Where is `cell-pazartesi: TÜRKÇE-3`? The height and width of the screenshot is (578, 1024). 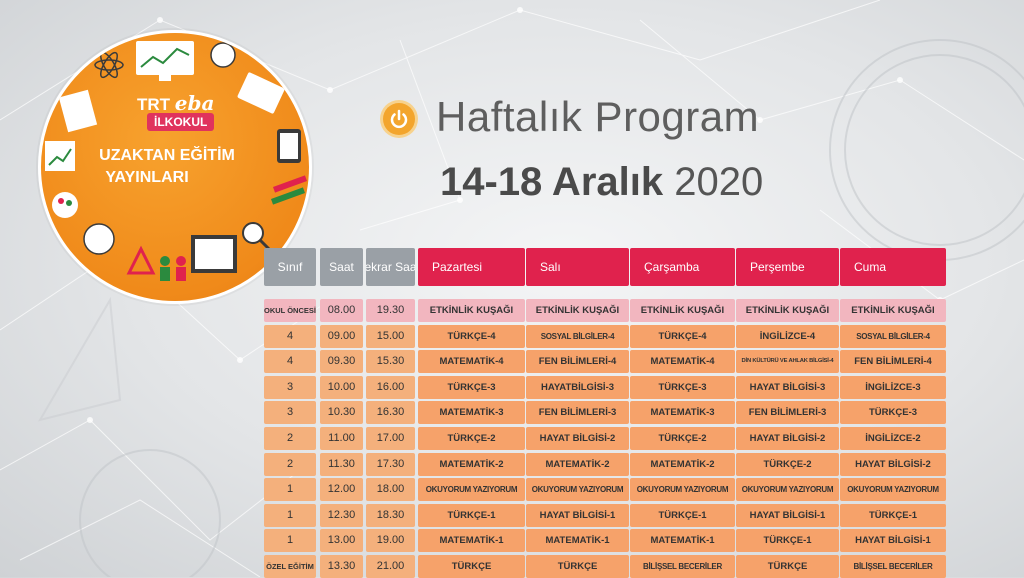 cell-pazartesi: TÜRKÇE-3 is located at coordinates (471, 387).